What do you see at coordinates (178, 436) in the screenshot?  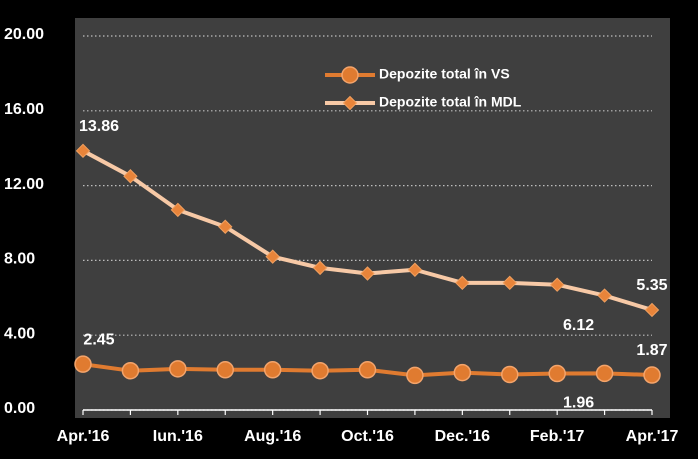 I see `x-tick-label: Iun.'16` at bounding box center [178, 436].